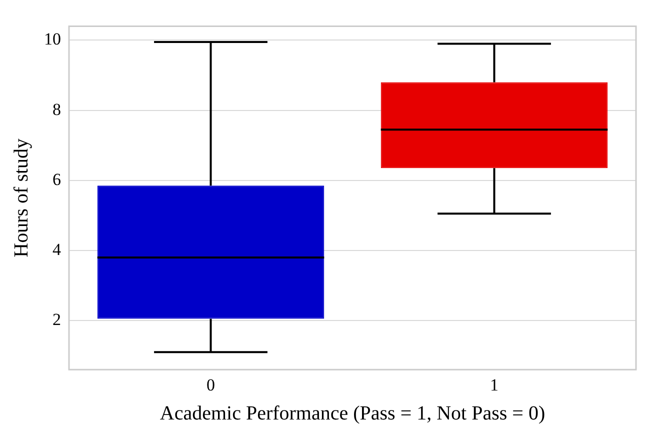  What do you see at coordinates (57, 249) in the screenshot?
I see `y-tick-label: 4` at bounding box center [57, 249].